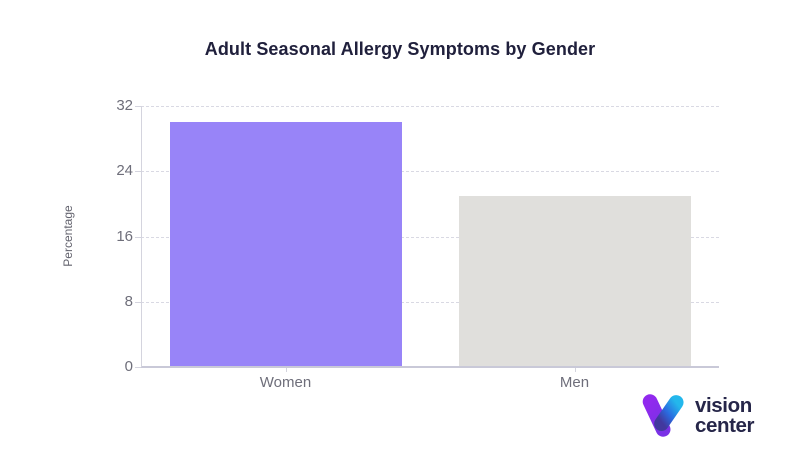 Image resolution: width=800 pixels, height=470 pixels. What do you see at coordinates (128, 301) in the screenshot?
I see `y-tick-label-8: 8` at bounding box center [128, 301].